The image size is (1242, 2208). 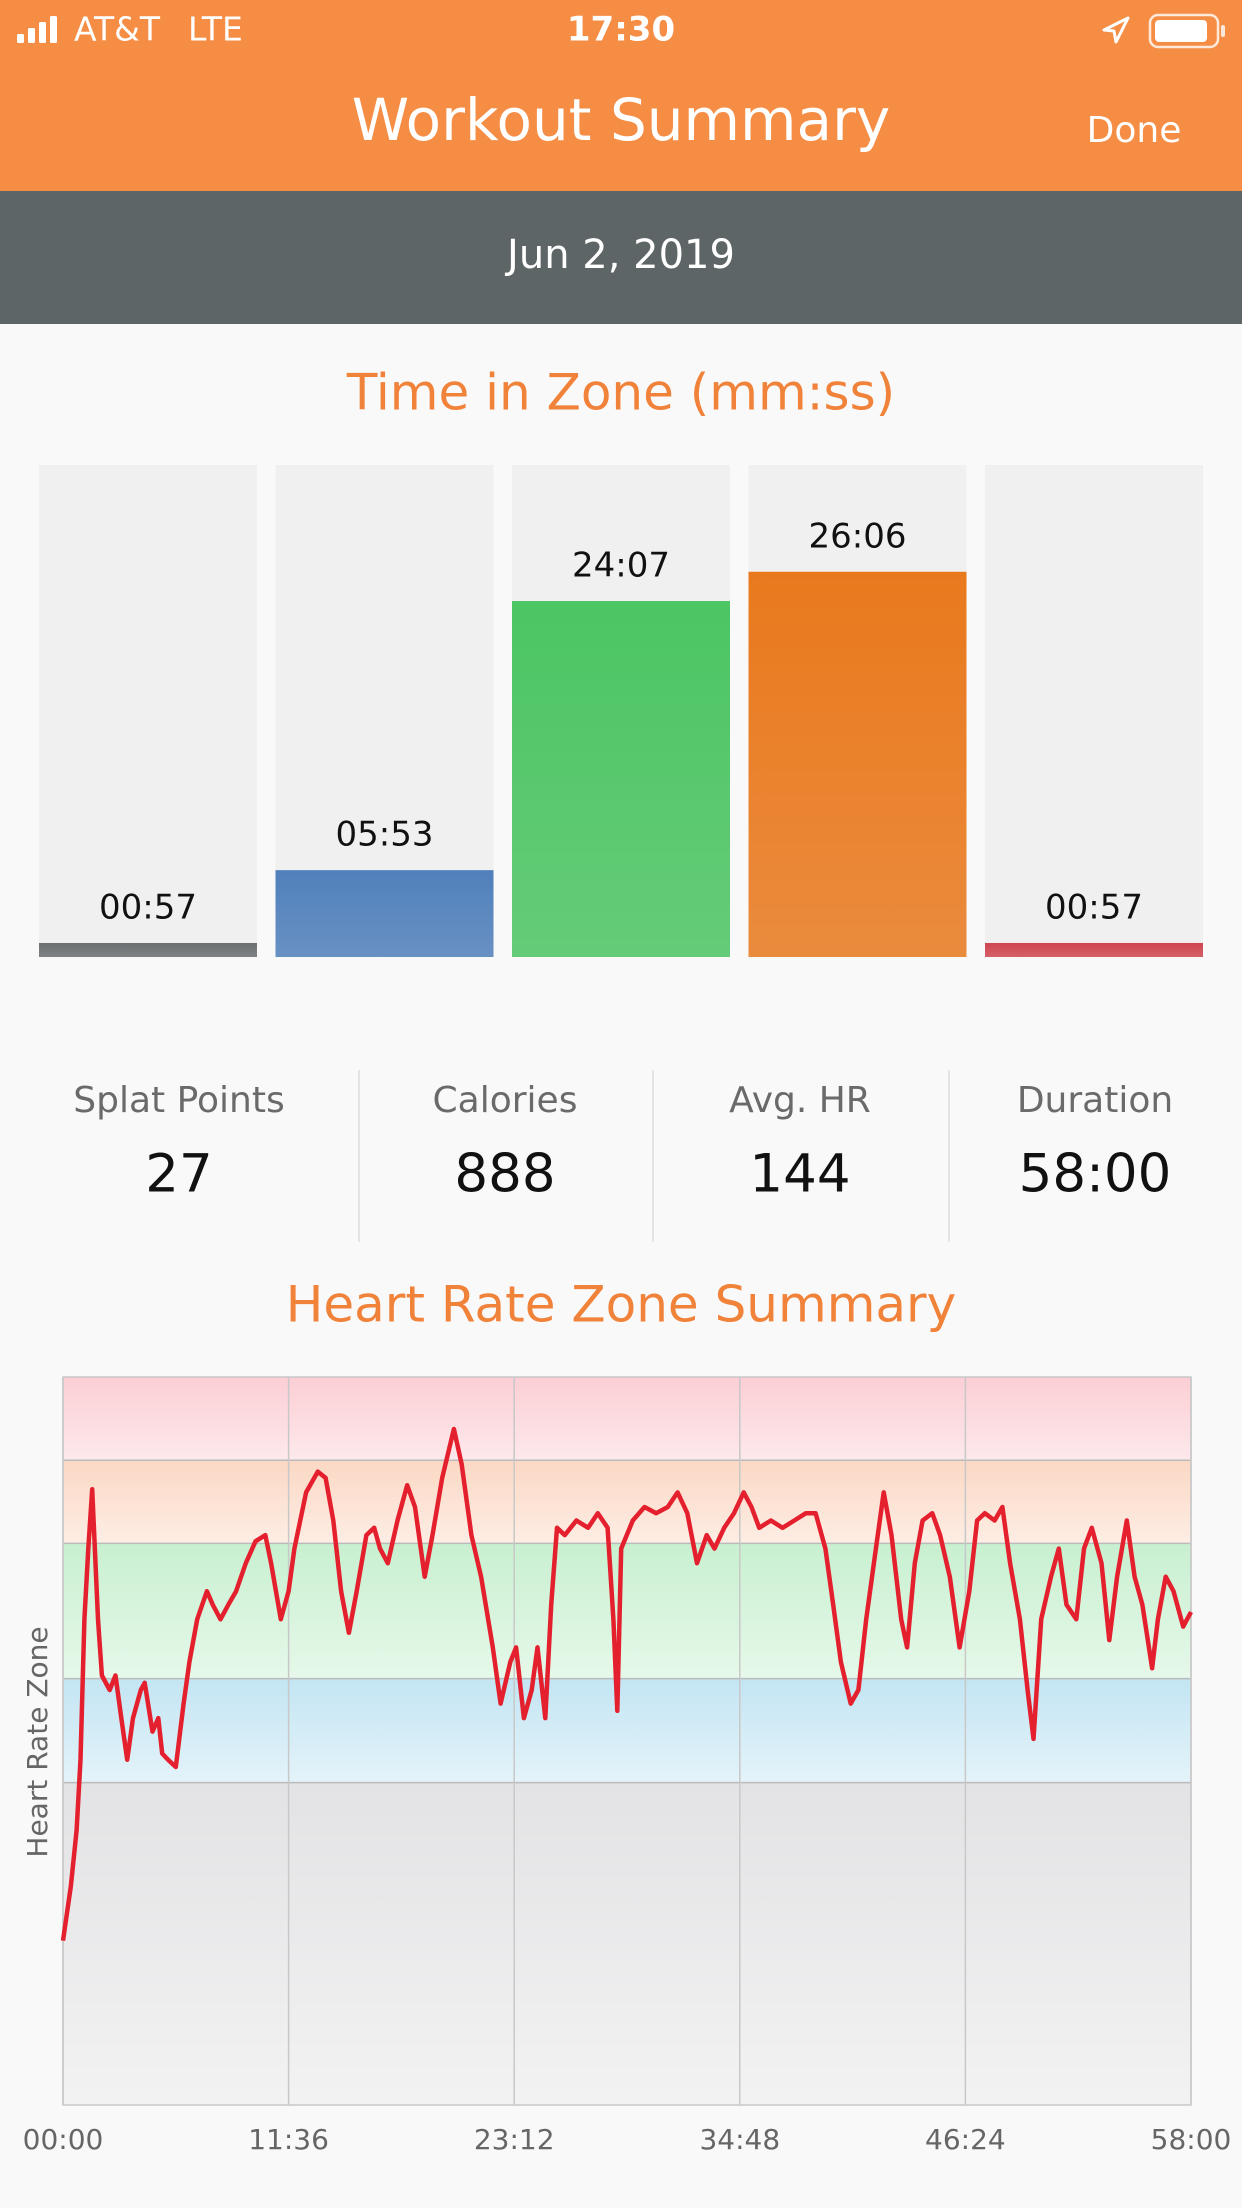 What do you see at coordinates (965, 2139) in the screenshot?
I see `x-tick-label: 46:24` at bounding box center [965, 2139].